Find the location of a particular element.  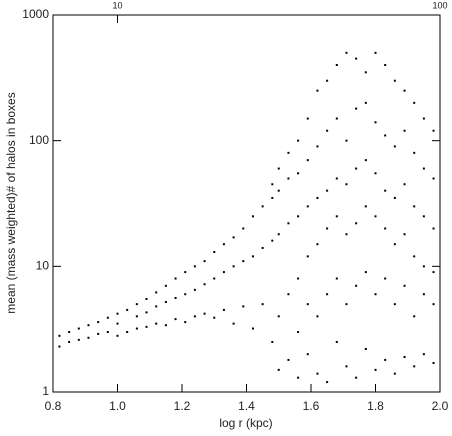

x2-tick-label: 100 is located at coordinates (439, 5).